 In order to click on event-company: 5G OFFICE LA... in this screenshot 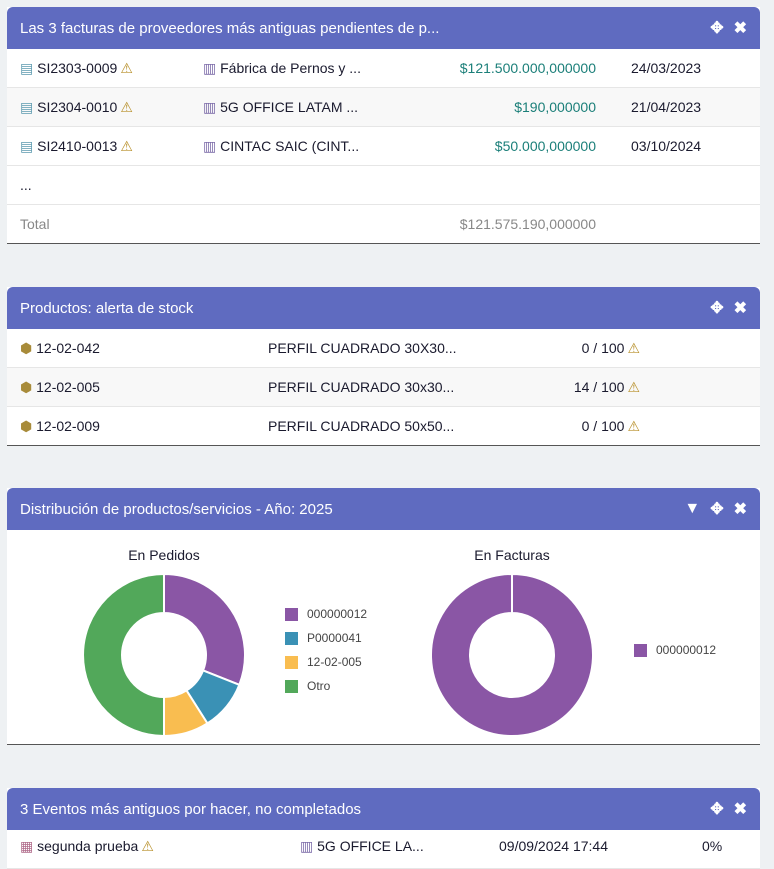, I will do `click(370, 846)`.